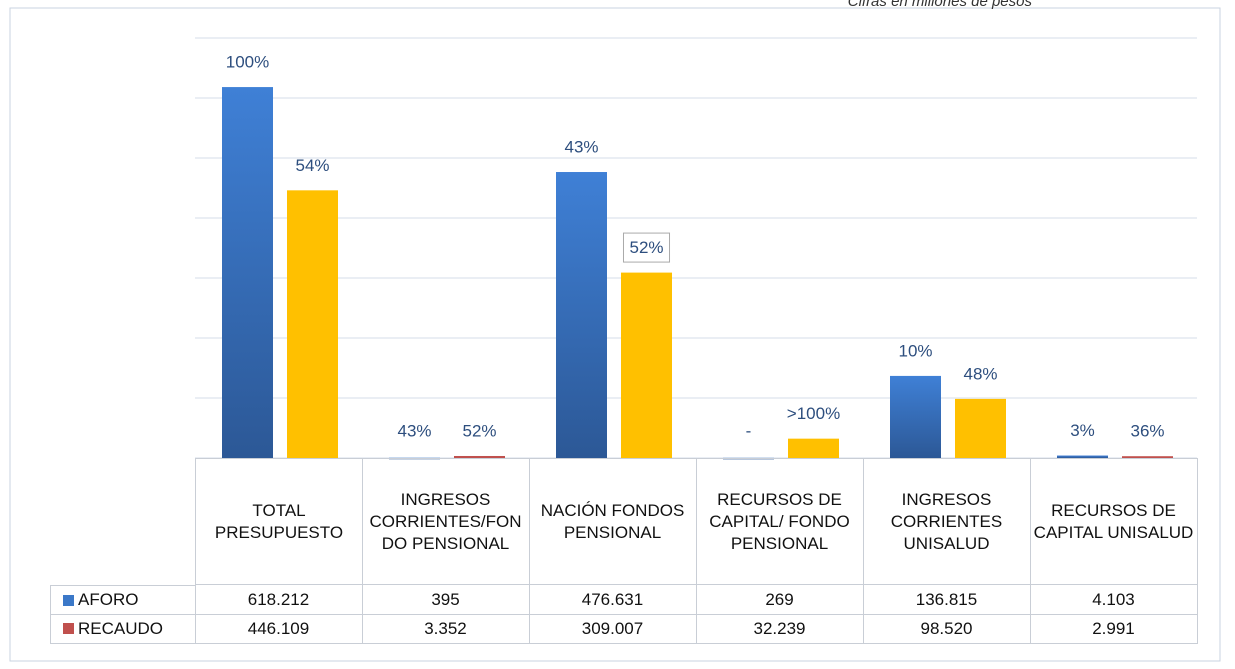 Image resolution: width=1235 pixels, height=669 pixels. What do you see at coordinates (1114, 629) in the screenshot?
I see `table-value: 2.991` at bounding box center [1114, 629].